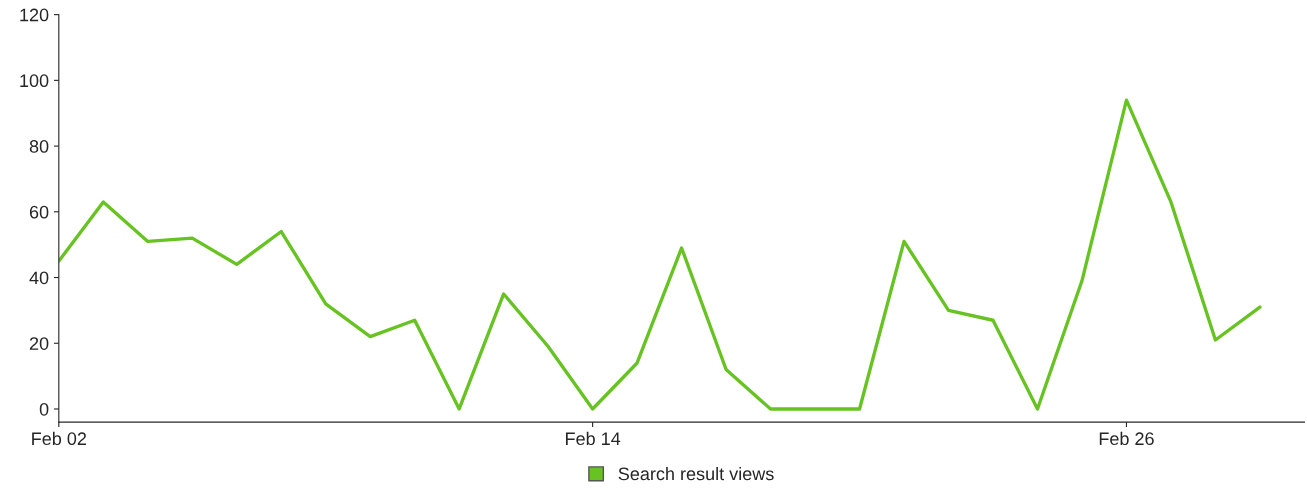  Describe the element at coordinates (39, 212) in the screenshot. I see `y-tick-label: 60` at that location.